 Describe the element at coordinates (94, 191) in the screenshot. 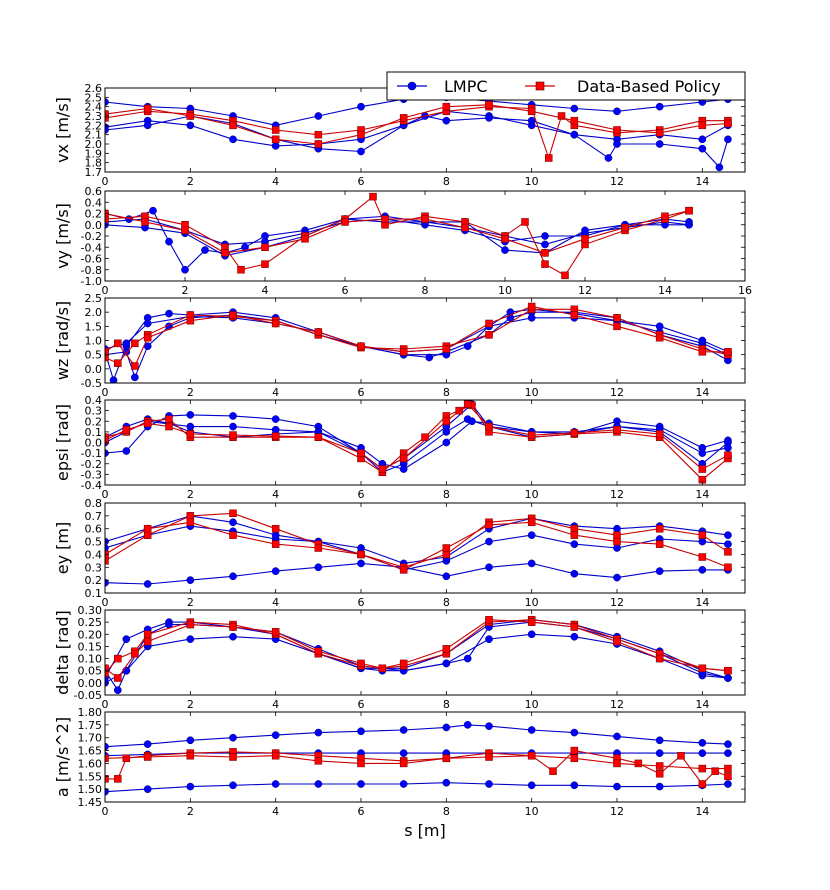

I see `y-tick-label: 0.6` at that location.